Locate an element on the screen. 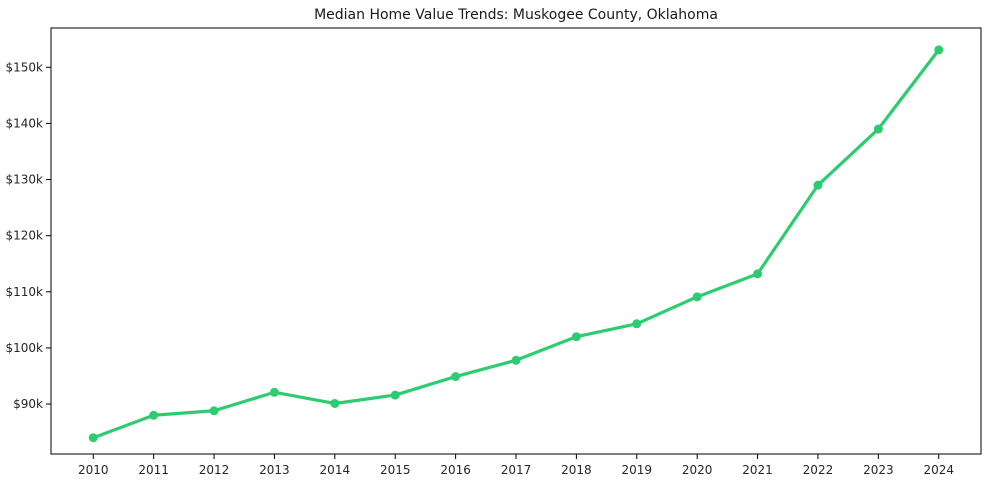  x-tick-label: 2010 is located at coordinates (93, 470).